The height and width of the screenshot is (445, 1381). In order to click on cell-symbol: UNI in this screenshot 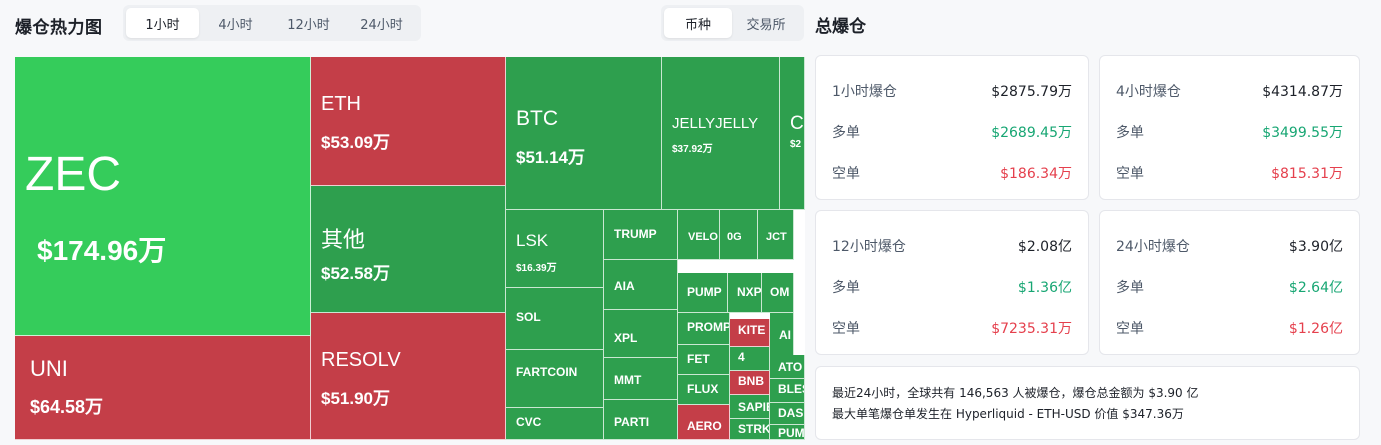, I will do `click(49, 368)`.